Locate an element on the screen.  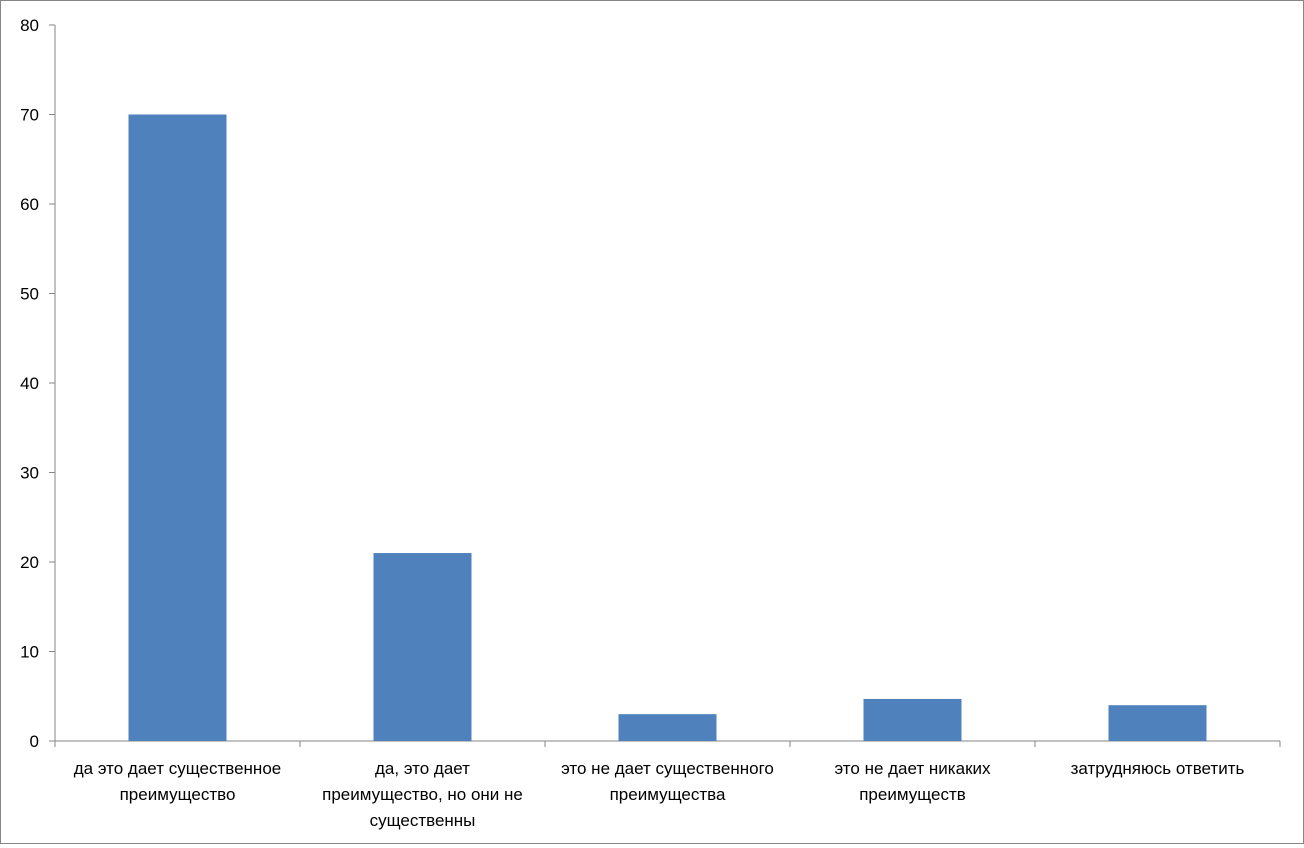
x-category-label: это не дает никаких преимуществ is located at coordinates (913, 781).